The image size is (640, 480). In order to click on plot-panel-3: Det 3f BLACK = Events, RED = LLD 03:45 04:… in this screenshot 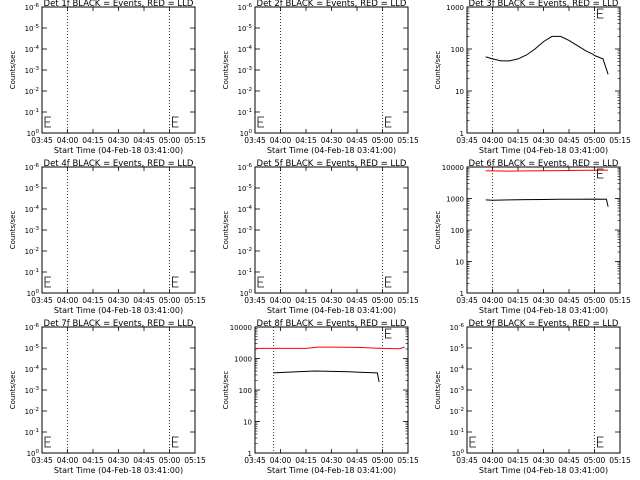, I will do `click(532, 77)`.